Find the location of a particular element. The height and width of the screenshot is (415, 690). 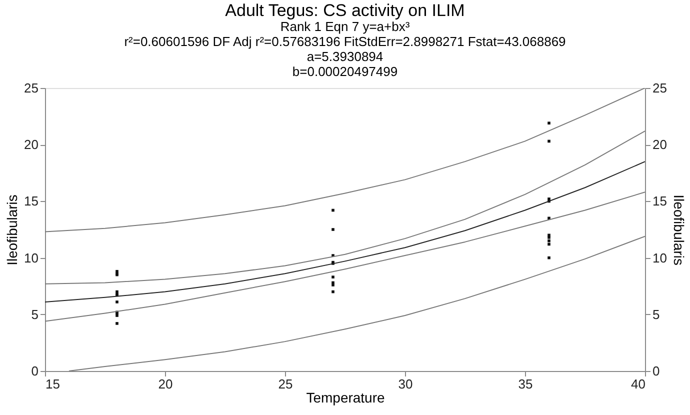

text: a=5.3930894 is located at coordinates (345, 56).